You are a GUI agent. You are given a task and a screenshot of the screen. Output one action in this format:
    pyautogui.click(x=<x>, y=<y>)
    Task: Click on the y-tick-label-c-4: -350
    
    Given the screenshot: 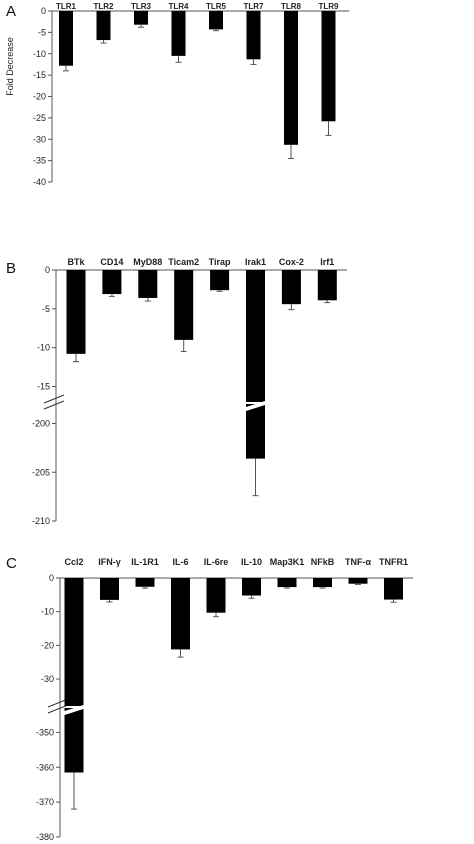 What is the action you would take?
    pyautogui.click(x=45, y=732)
    